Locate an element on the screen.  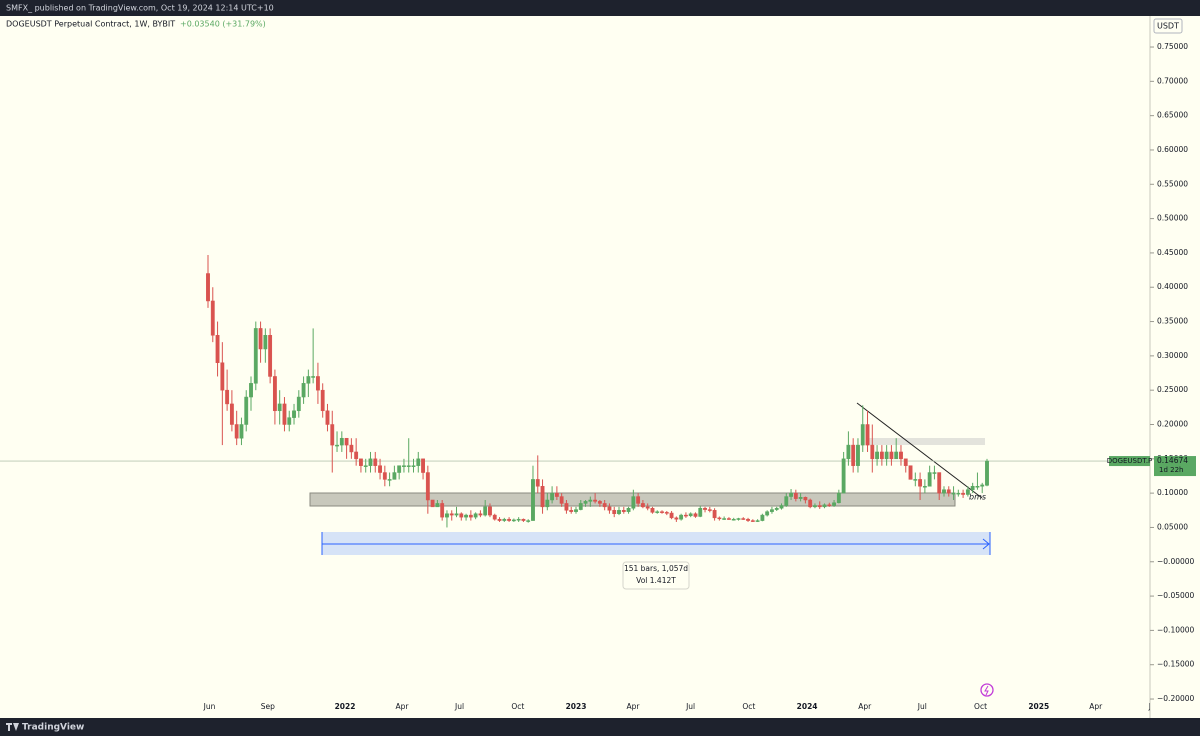
annotation: bms is located at coordinates (977, 497).